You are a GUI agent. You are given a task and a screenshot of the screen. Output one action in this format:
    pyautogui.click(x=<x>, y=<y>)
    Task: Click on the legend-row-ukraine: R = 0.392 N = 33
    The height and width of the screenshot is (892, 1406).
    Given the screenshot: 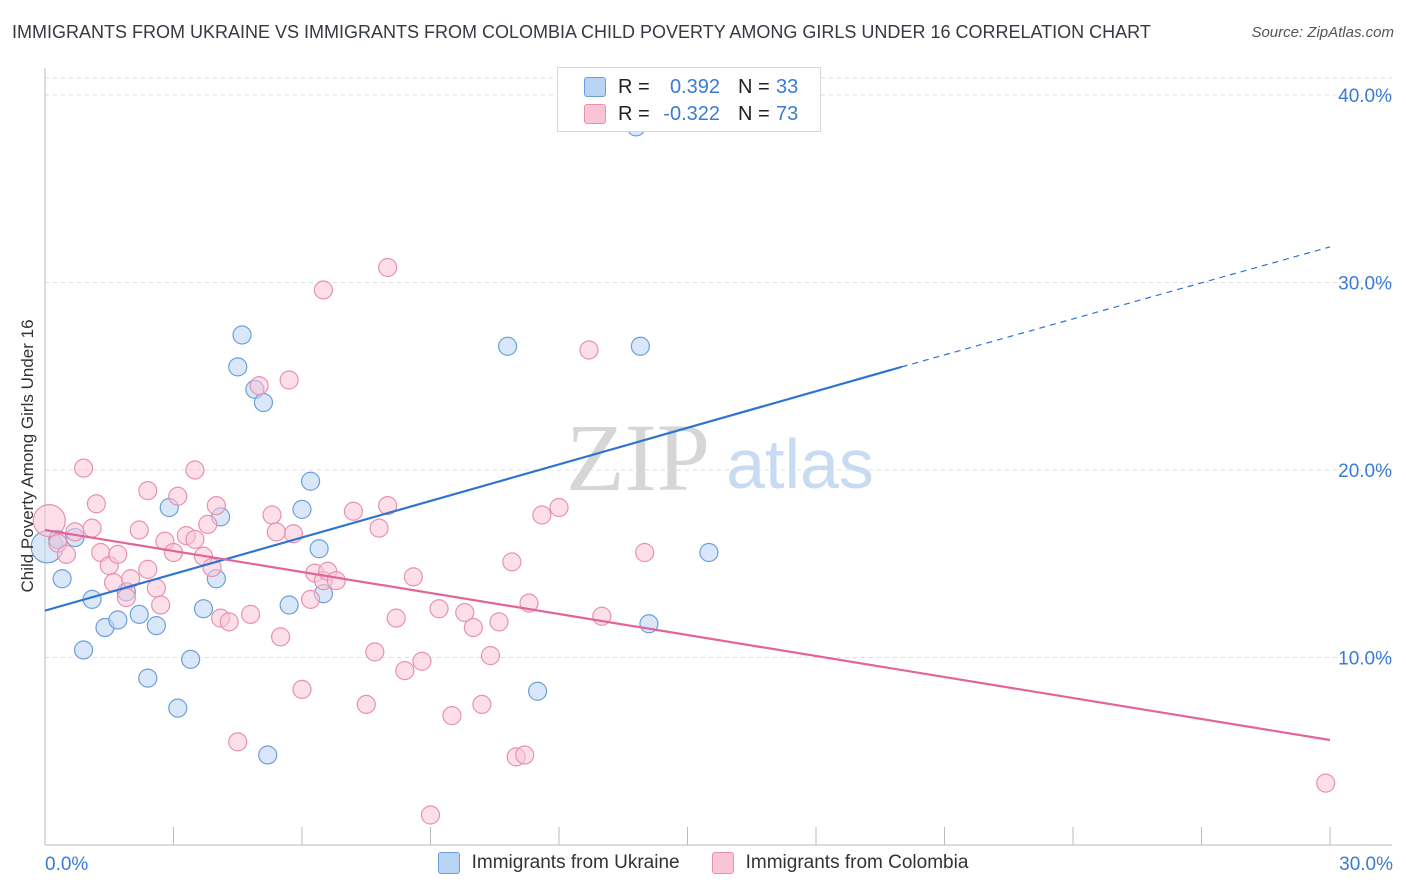 What is the action you would take?
    pyautogui.click(x=691, y=87)
    